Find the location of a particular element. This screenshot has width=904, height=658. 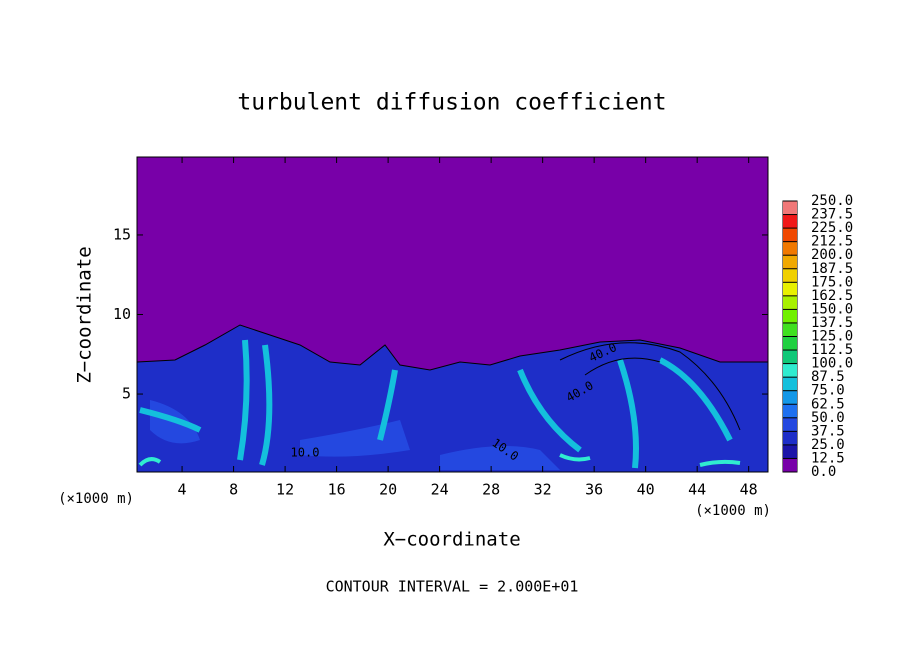

x-tick-label: 36 is located at coordinates (594, 490).